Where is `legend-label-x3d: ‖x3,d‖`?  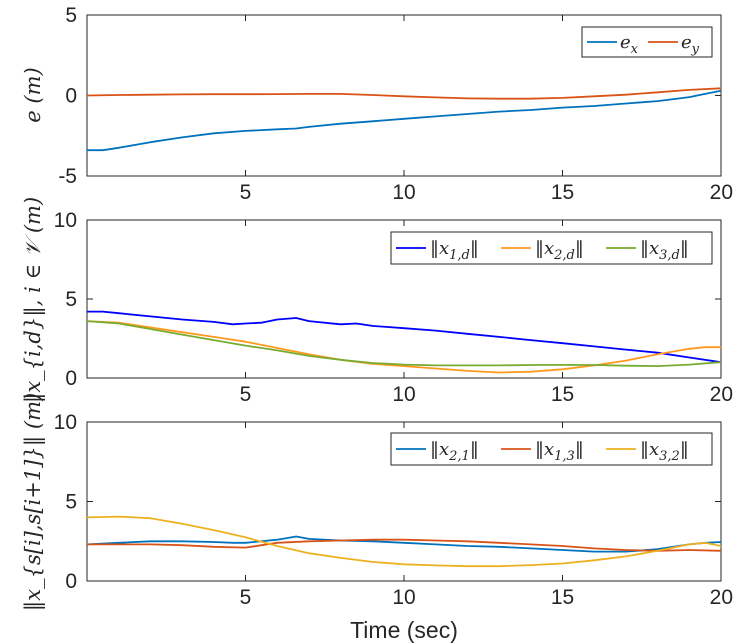 legend-label-x3d: ‖x3,d‖ is located at coordinates (664, 250).